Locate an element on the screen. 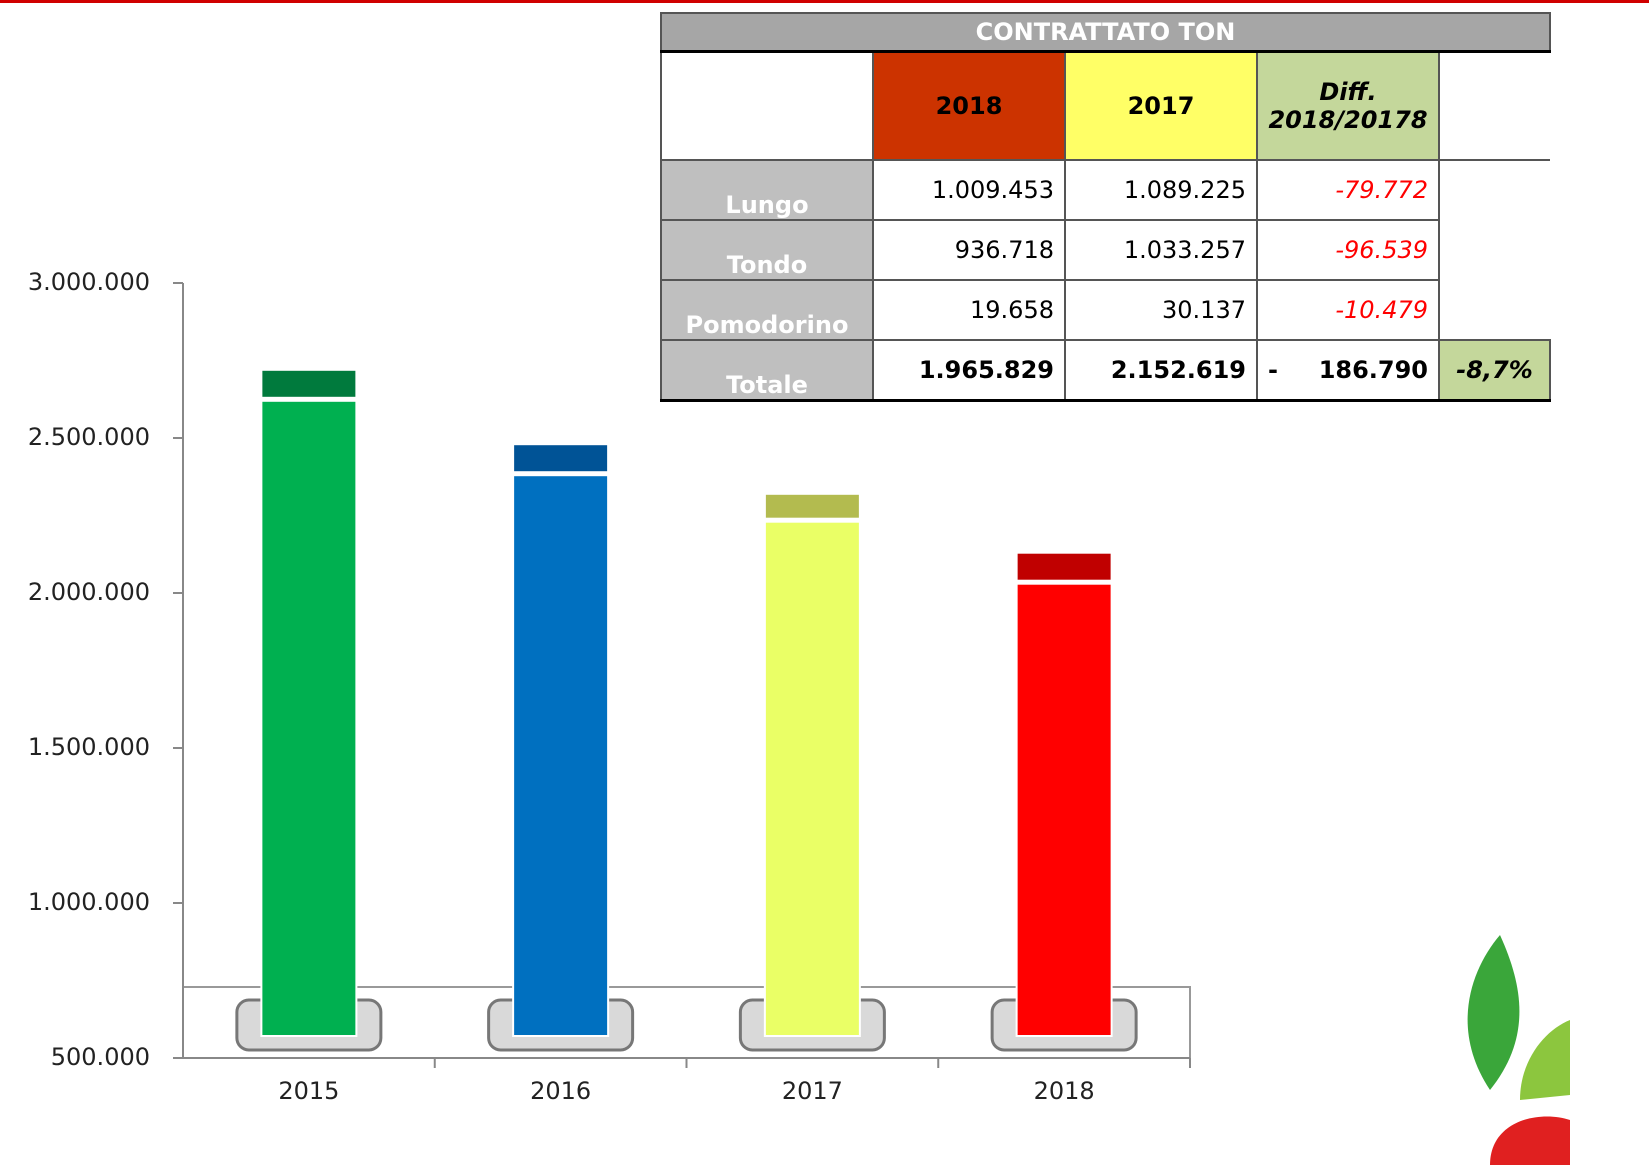 This screenshot has width=1649, height=1165. table-cell: 2.152.619 is located at coordinates (1161, 370).